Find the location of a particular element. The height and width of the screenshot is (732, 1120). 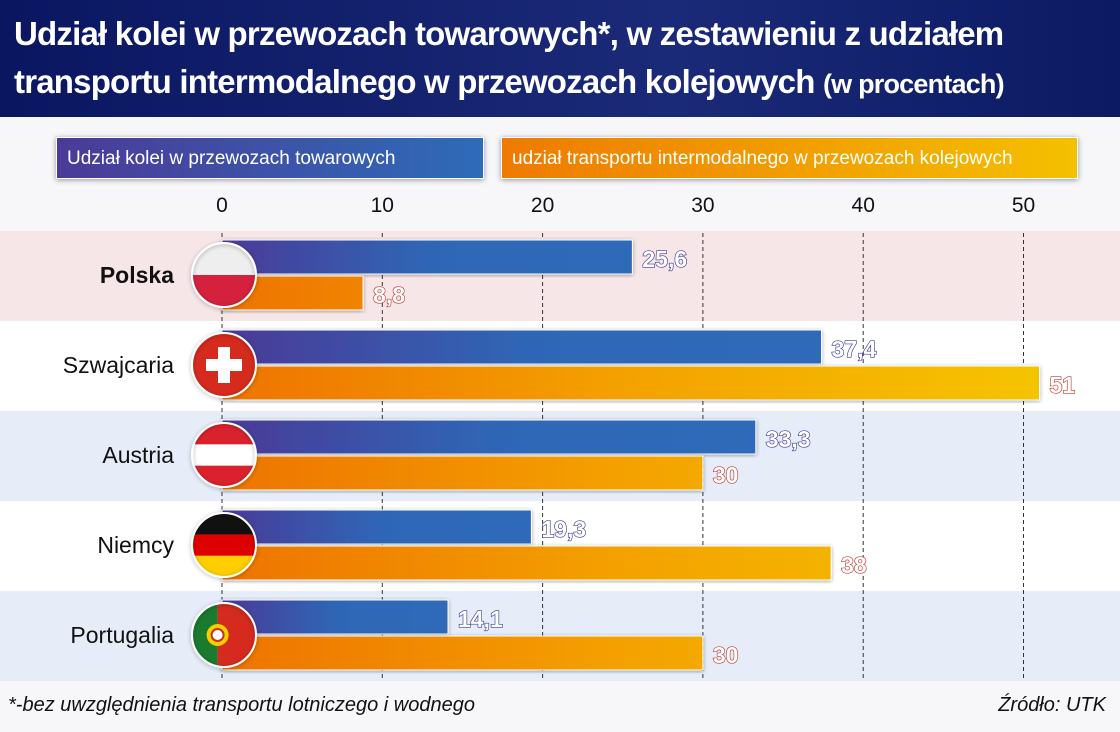

category-label: Niemcy is located at coordinates (135, 545).